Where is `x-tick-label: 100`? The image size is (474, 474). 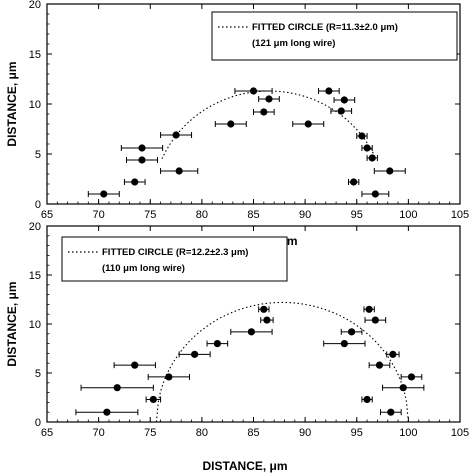 x-tick-label: 100 is located at coordinates (408, 433).